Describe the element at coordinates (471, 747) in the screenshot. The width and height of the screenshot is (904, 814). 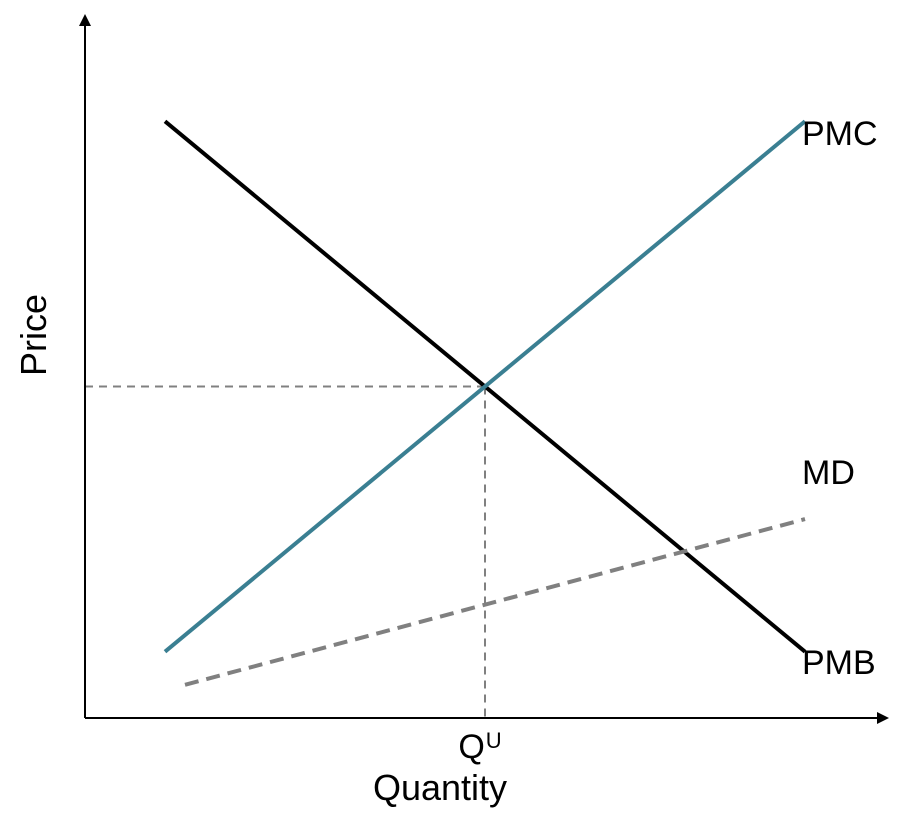
I see `x-tick-letter: Q` at that location.